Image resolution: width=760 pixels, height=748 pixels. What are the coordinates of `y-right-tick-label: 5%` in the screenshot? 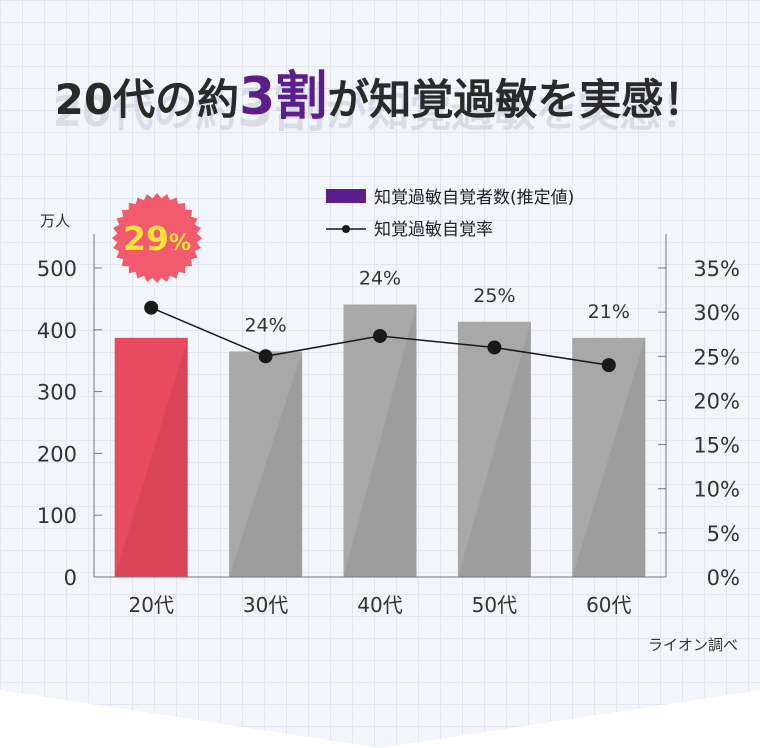 It's located at (723, 534).